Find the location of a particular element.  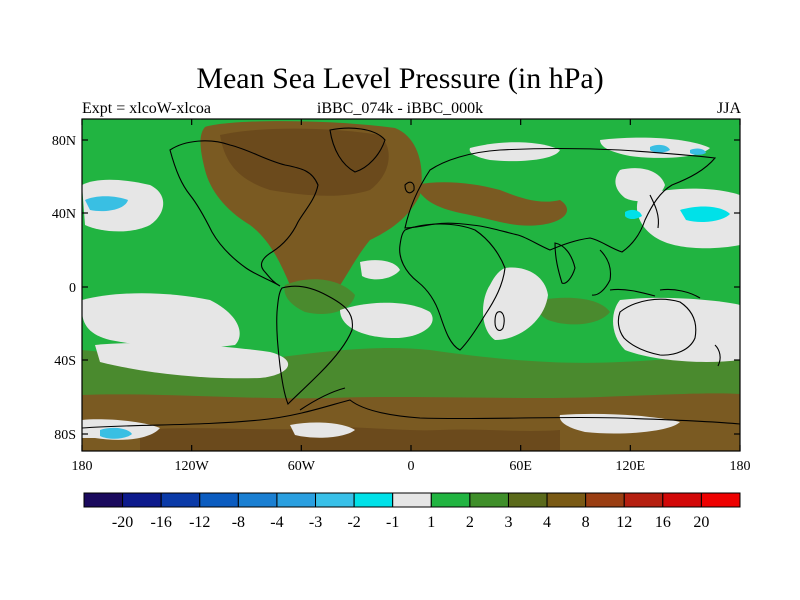

colorbar-label: -8 is located at coordinates (238, 522).